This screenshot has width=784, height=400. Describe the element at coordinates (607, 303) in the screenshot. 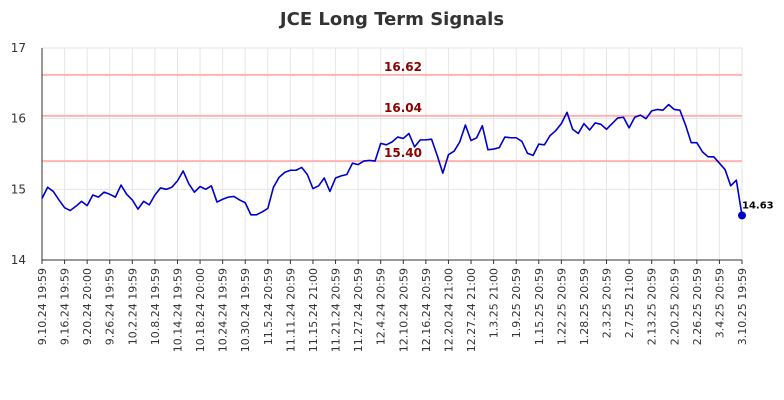

I see `x-tick-label: 2.3.25 20:59` at that location.